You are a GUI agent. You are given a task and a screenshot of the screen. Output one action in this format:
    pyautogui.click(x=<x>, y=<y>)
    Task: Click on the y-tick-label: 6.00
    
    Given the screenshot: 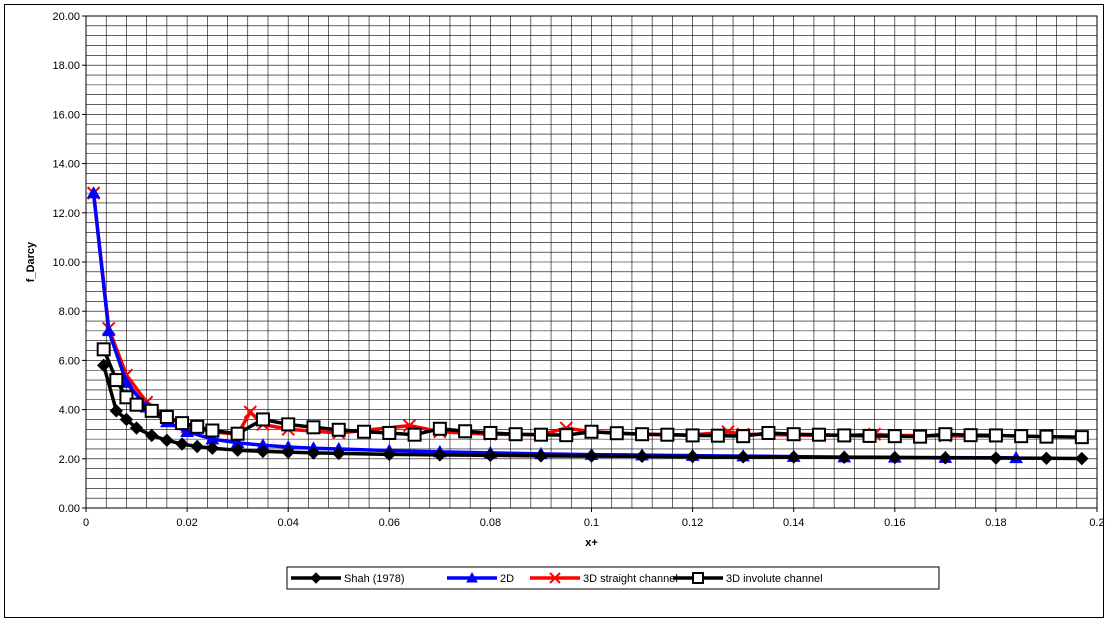 What is the action you would take?
    pyautogui.click(x=69, y=361)
    